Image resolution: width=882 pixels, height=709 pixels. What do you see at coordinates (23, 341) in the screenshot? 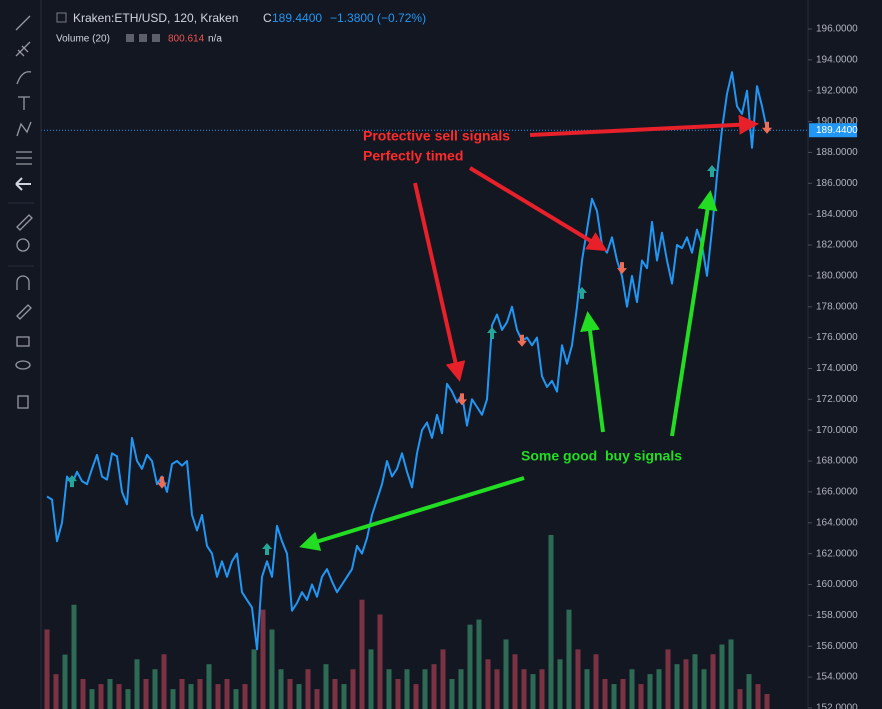
I see `tool-lock` at bounding box center [23, 341].